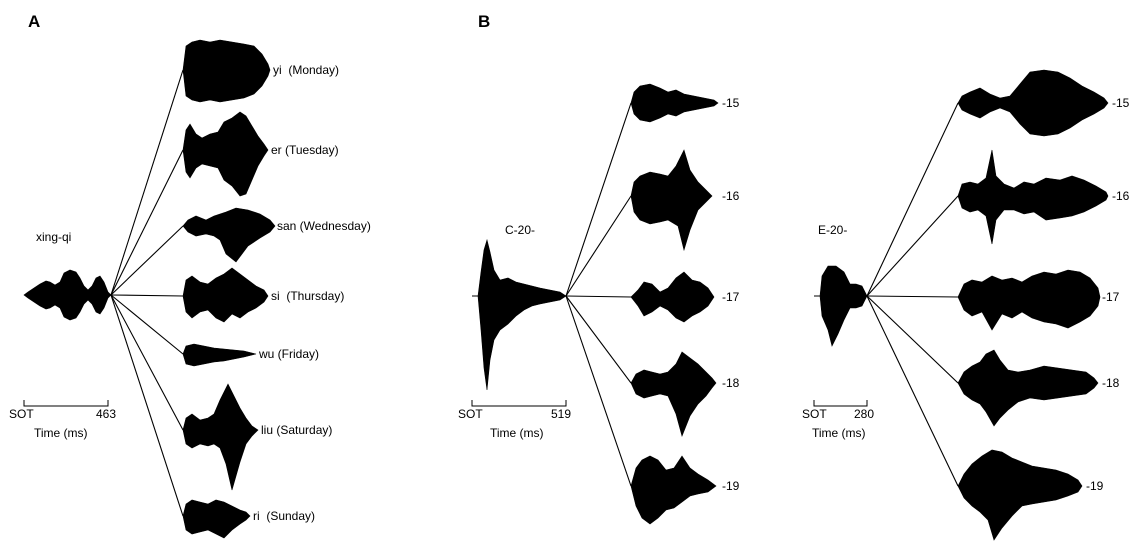 The height and width of the screenshot is (544, 1133). What do you see at coordinates (484, 21) in the screenshot?
I see `panel-letter-b: B` at bounding box center [484, 21].